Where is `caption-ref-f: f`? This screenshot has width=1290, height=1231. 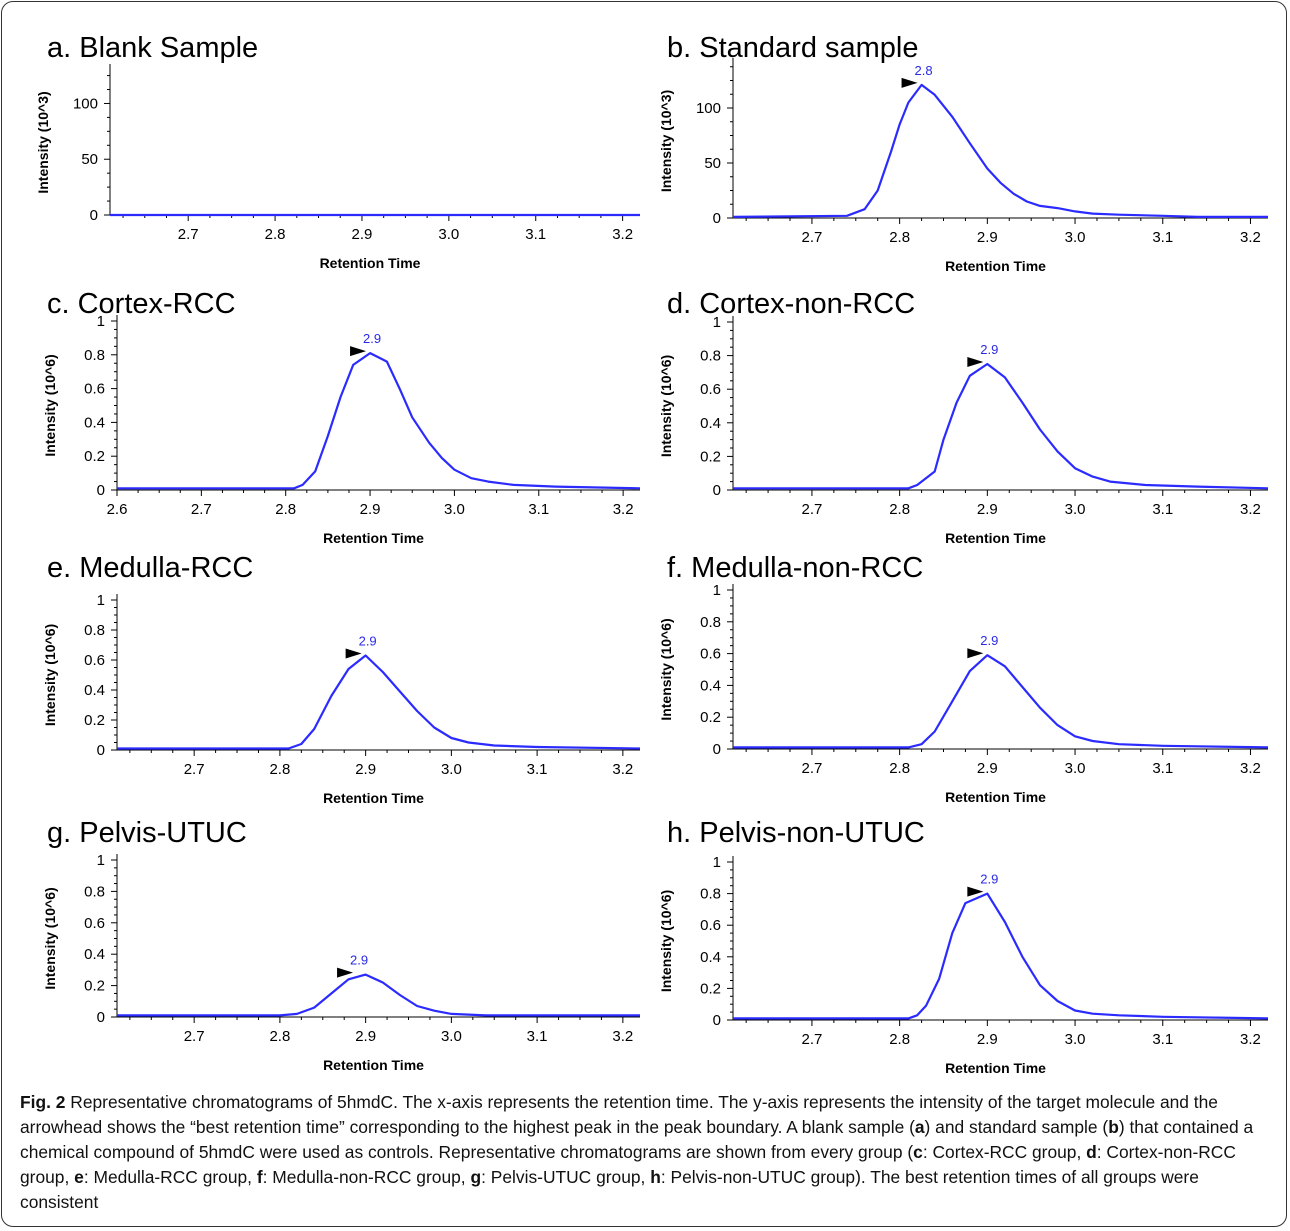
caption-ref-f: f is located at coordinates (259, 1177).